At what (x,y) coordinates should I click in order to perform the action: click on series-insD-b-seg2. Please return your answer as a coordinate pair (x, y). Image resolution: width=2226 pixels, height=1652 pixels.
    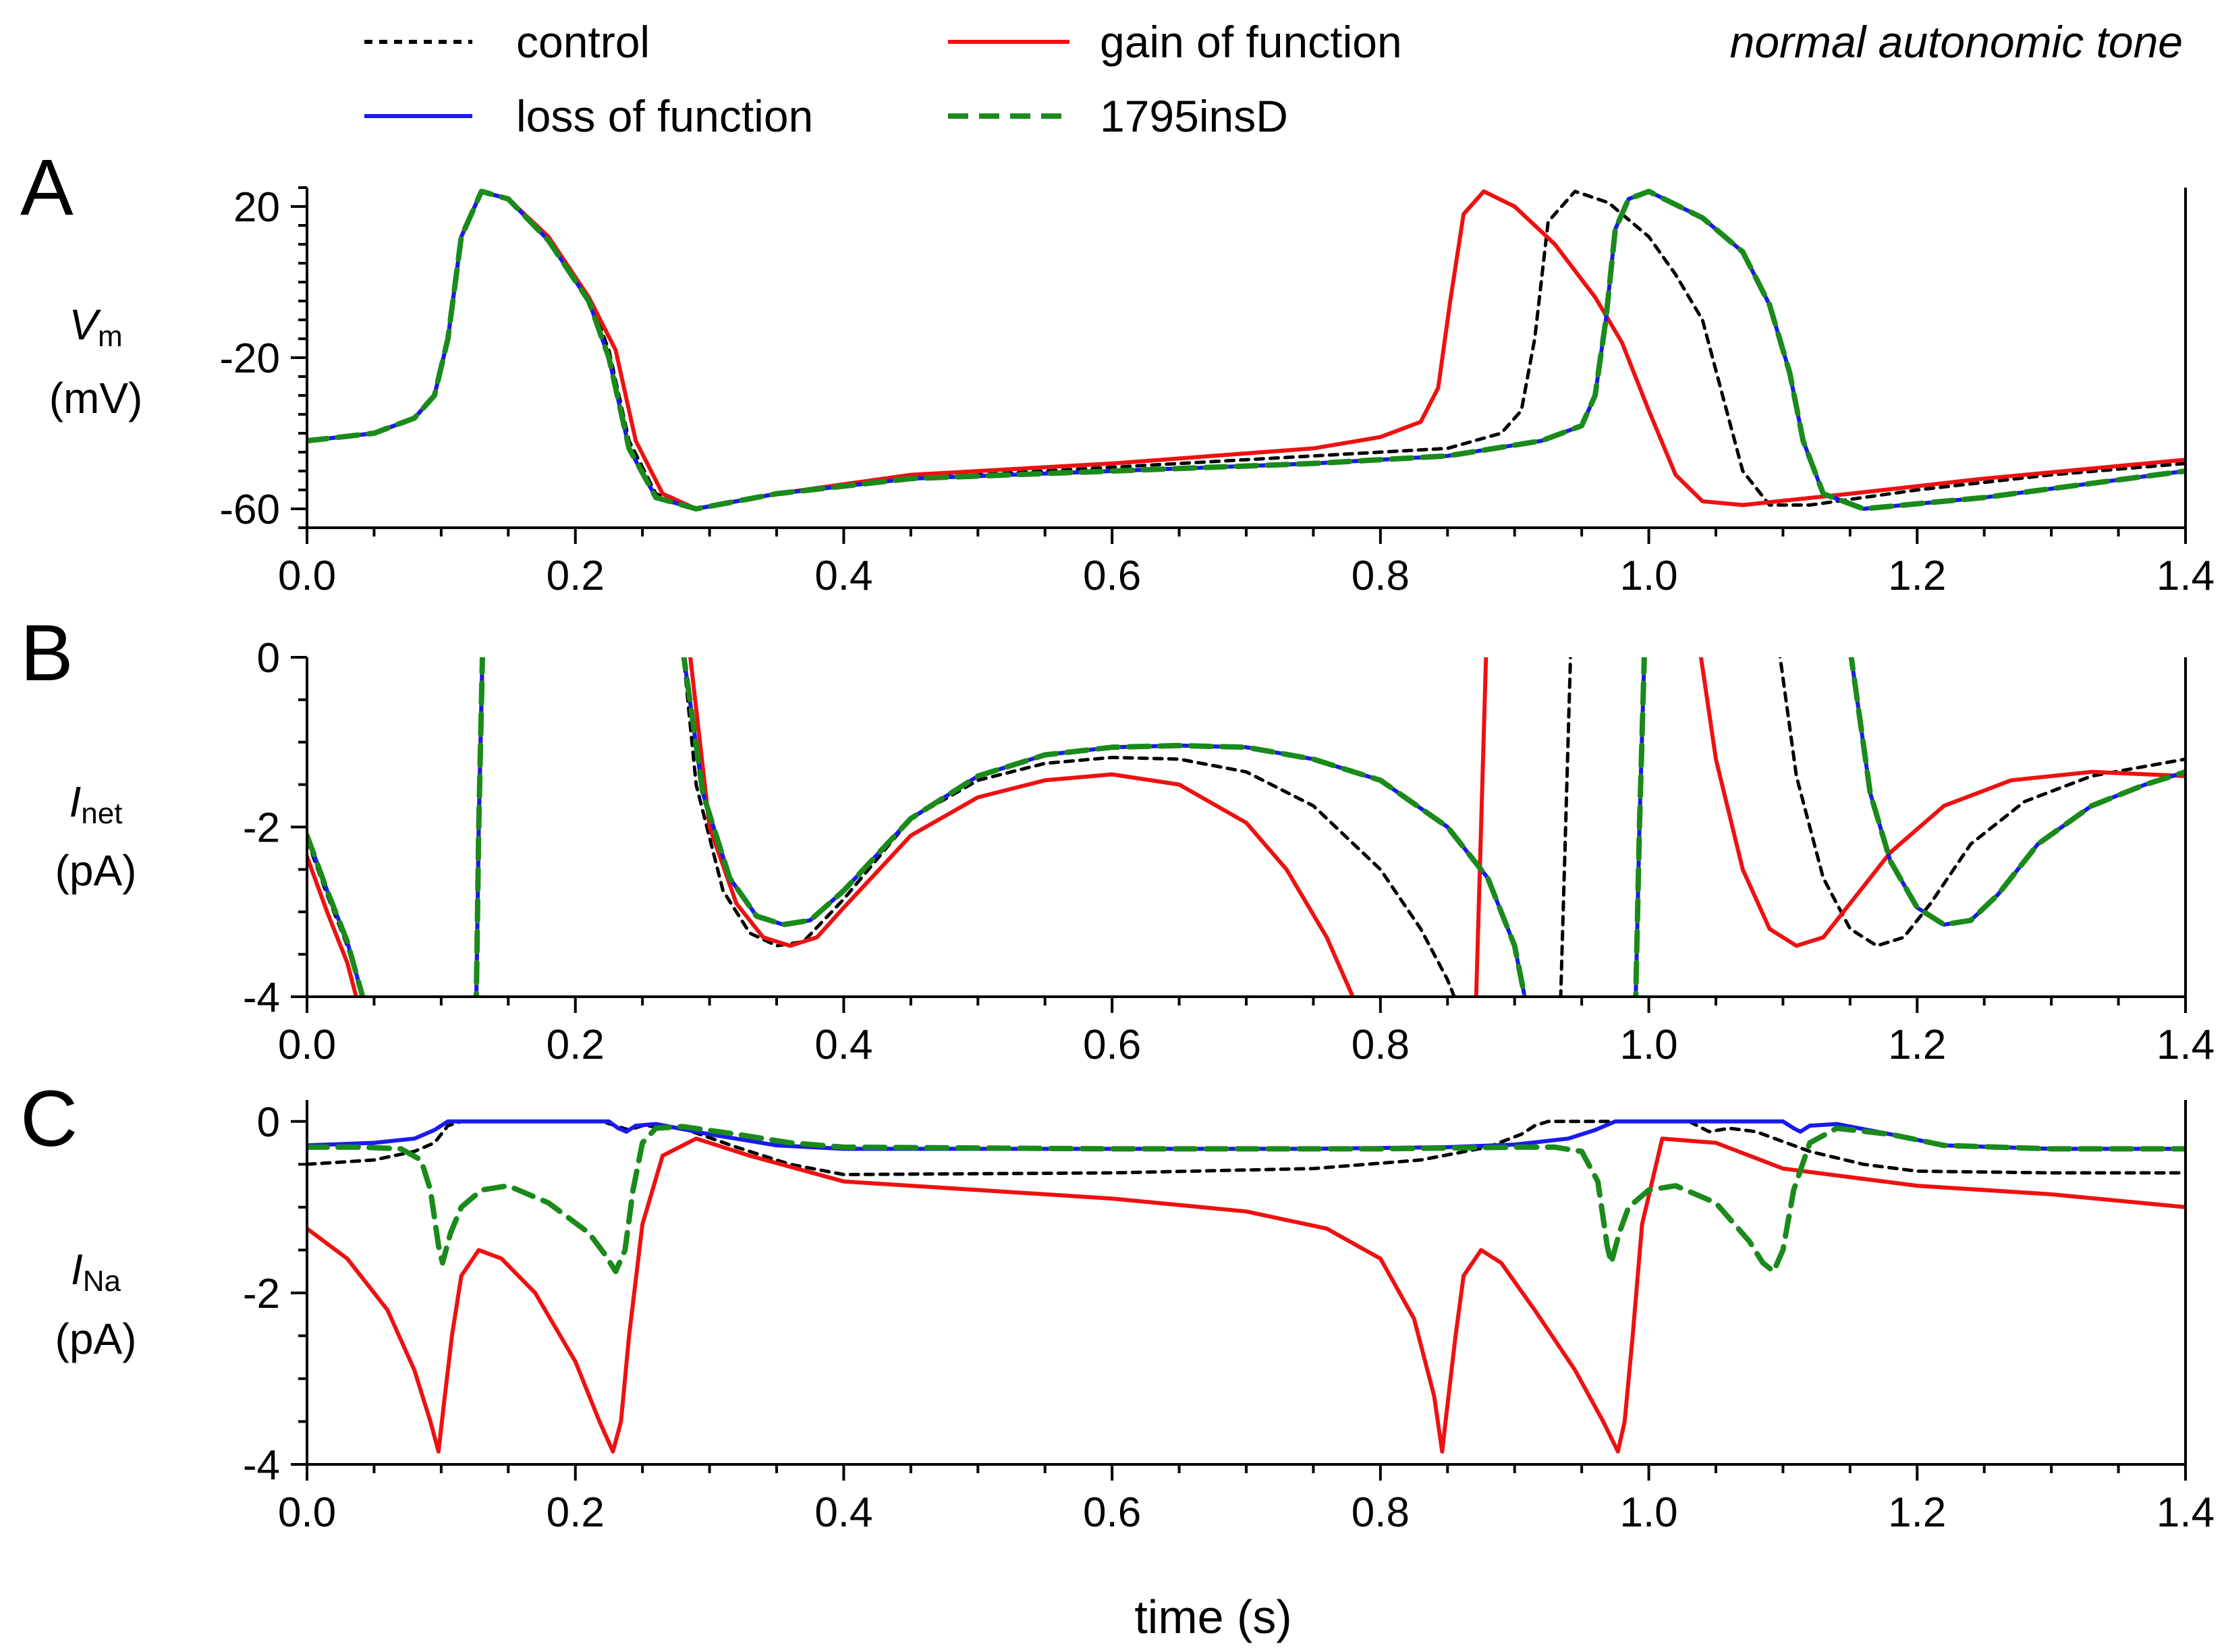
    Looking at the image, I should click on (1104, 827).